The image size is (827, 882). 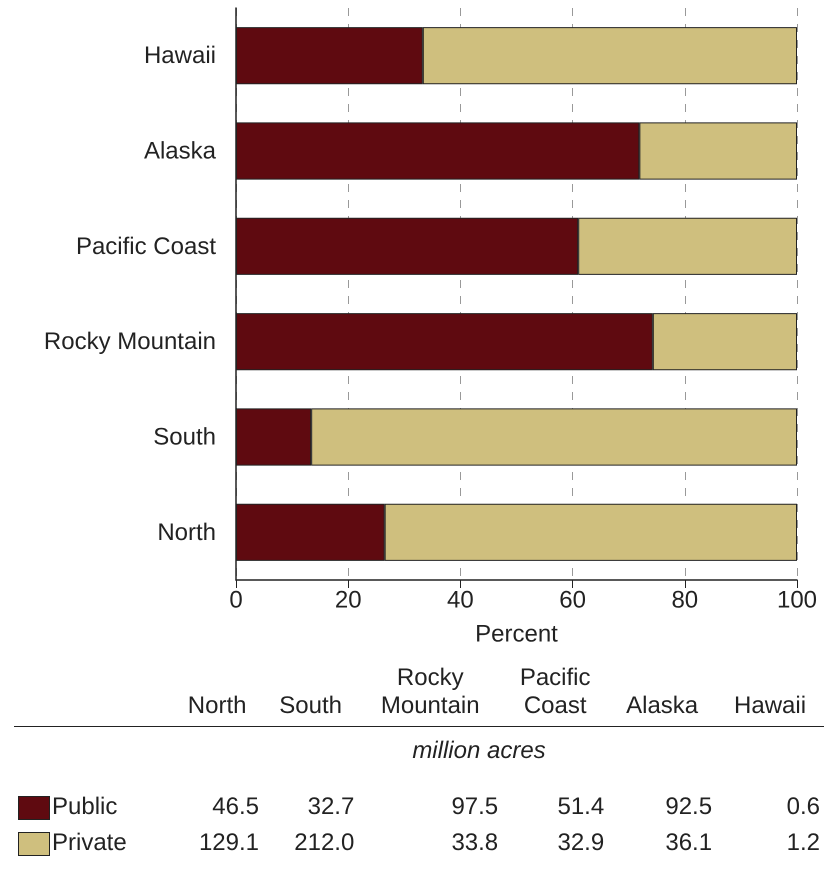 What do you see at coordinates (146, 246) in the screenshot?
I see `y-tick-label: Pacific Coast` at bounding box center [146, 246].